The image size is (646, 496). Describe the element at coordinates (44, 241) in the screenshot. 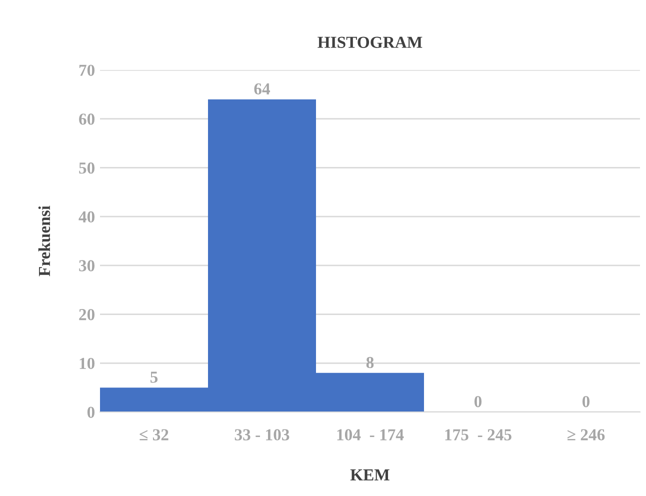

I see `y-axis-title: Frekuensi` at that location.